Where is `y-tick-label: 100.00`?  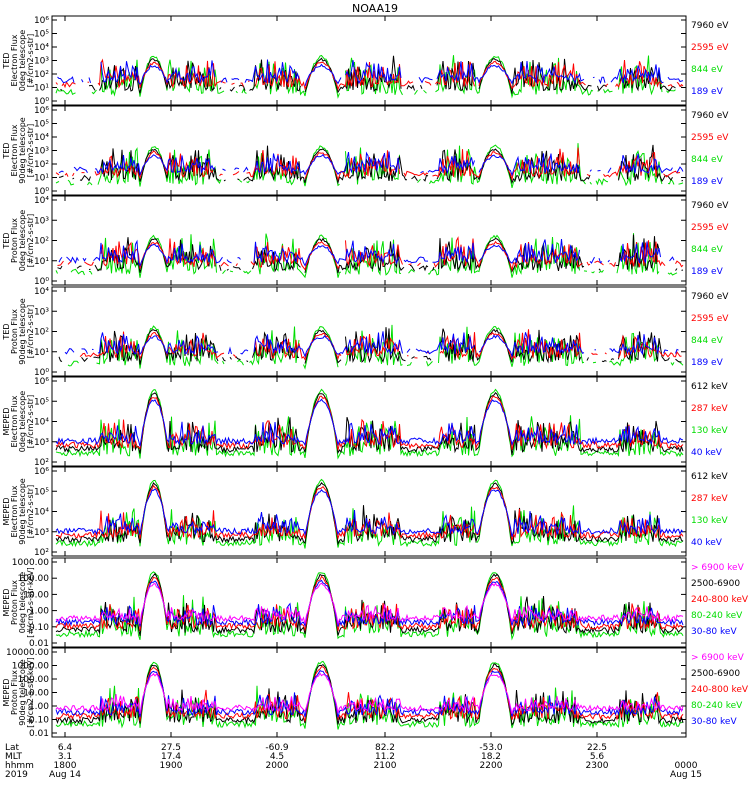
y-tick-label: 100.00 is located at coordinates (34, 680).